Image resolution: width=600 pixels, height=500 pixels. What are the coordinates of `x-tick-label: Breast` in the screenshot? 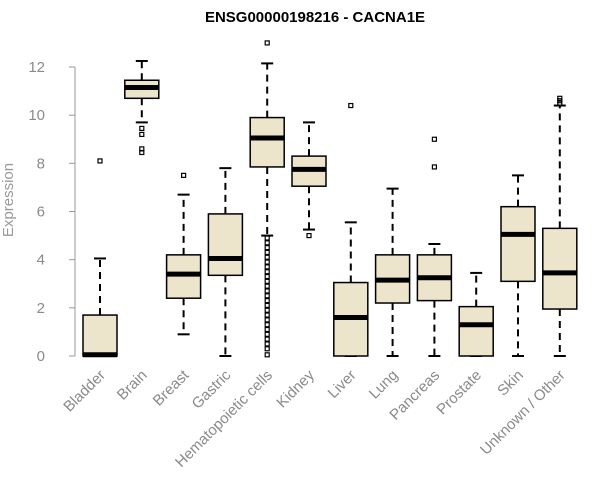 It's located at (171, 387).